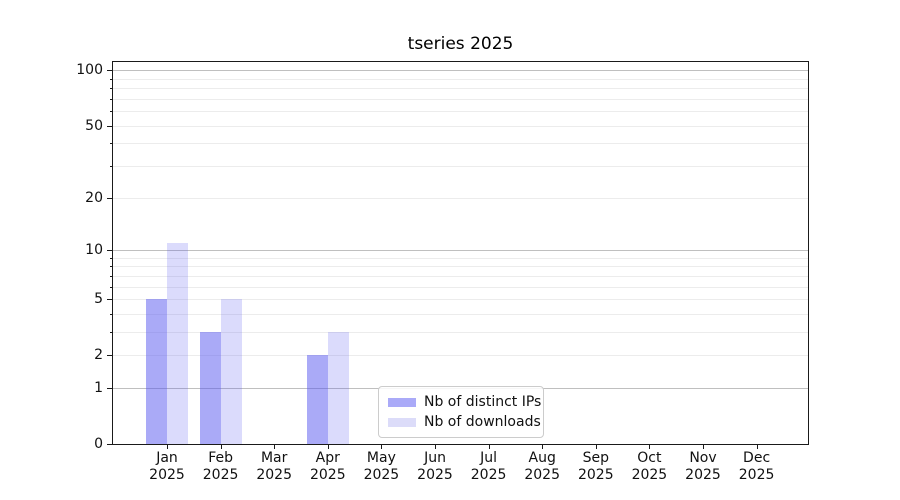  I want to click on x-tick-label-apr: Apr 2025, so click(328, 467).